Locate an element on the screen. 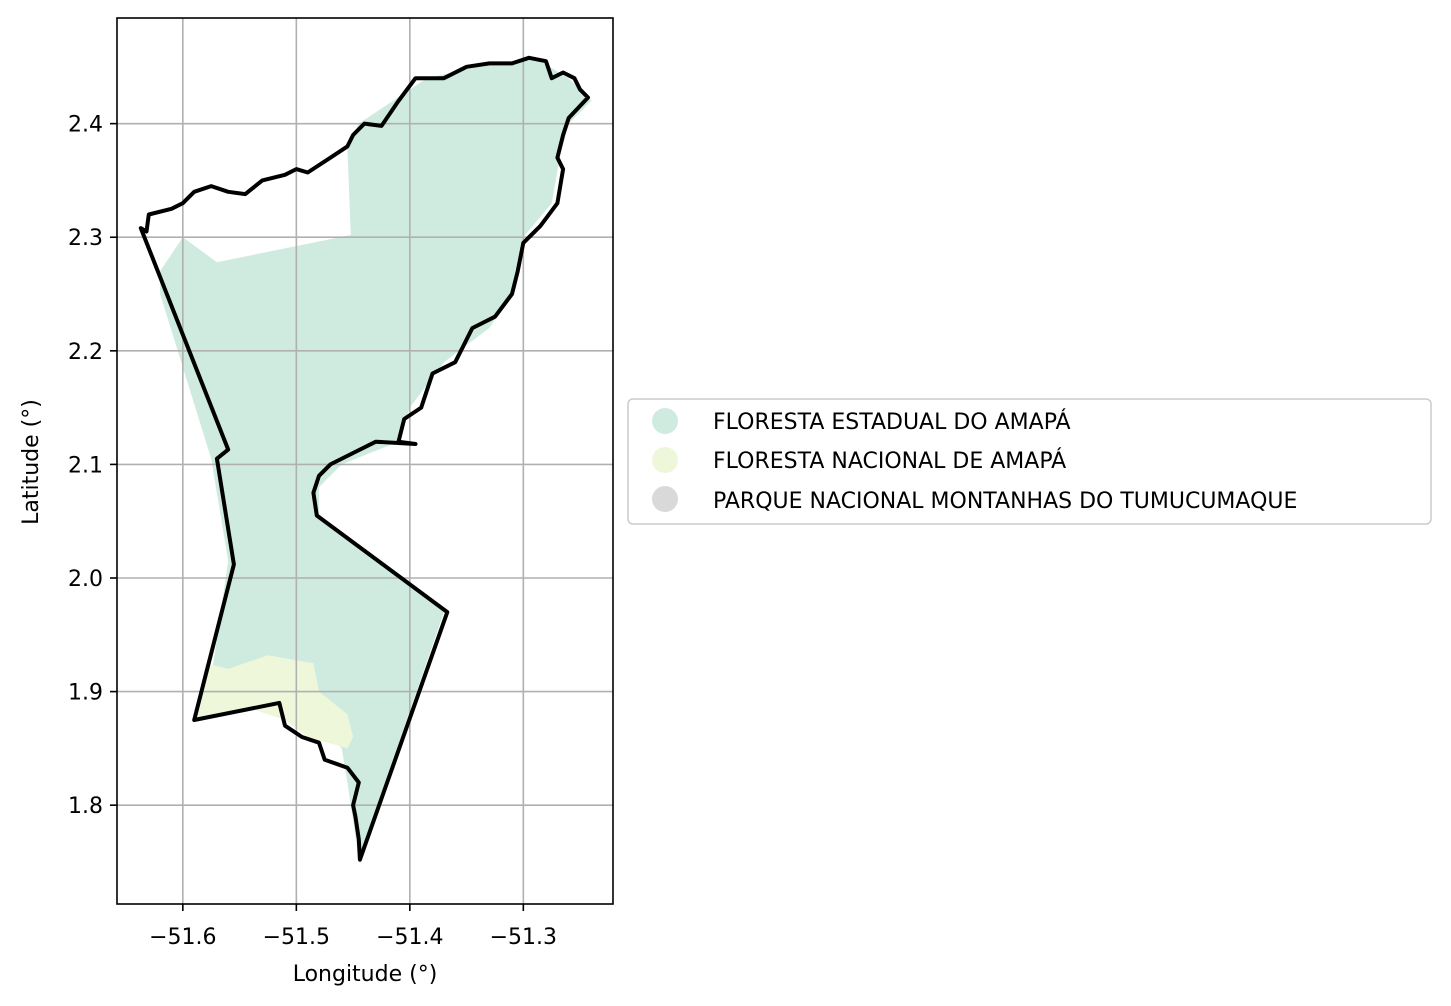 The image size is (1451, 1006). x-tick-label: −51.5 is located at coordinates (296, 937).